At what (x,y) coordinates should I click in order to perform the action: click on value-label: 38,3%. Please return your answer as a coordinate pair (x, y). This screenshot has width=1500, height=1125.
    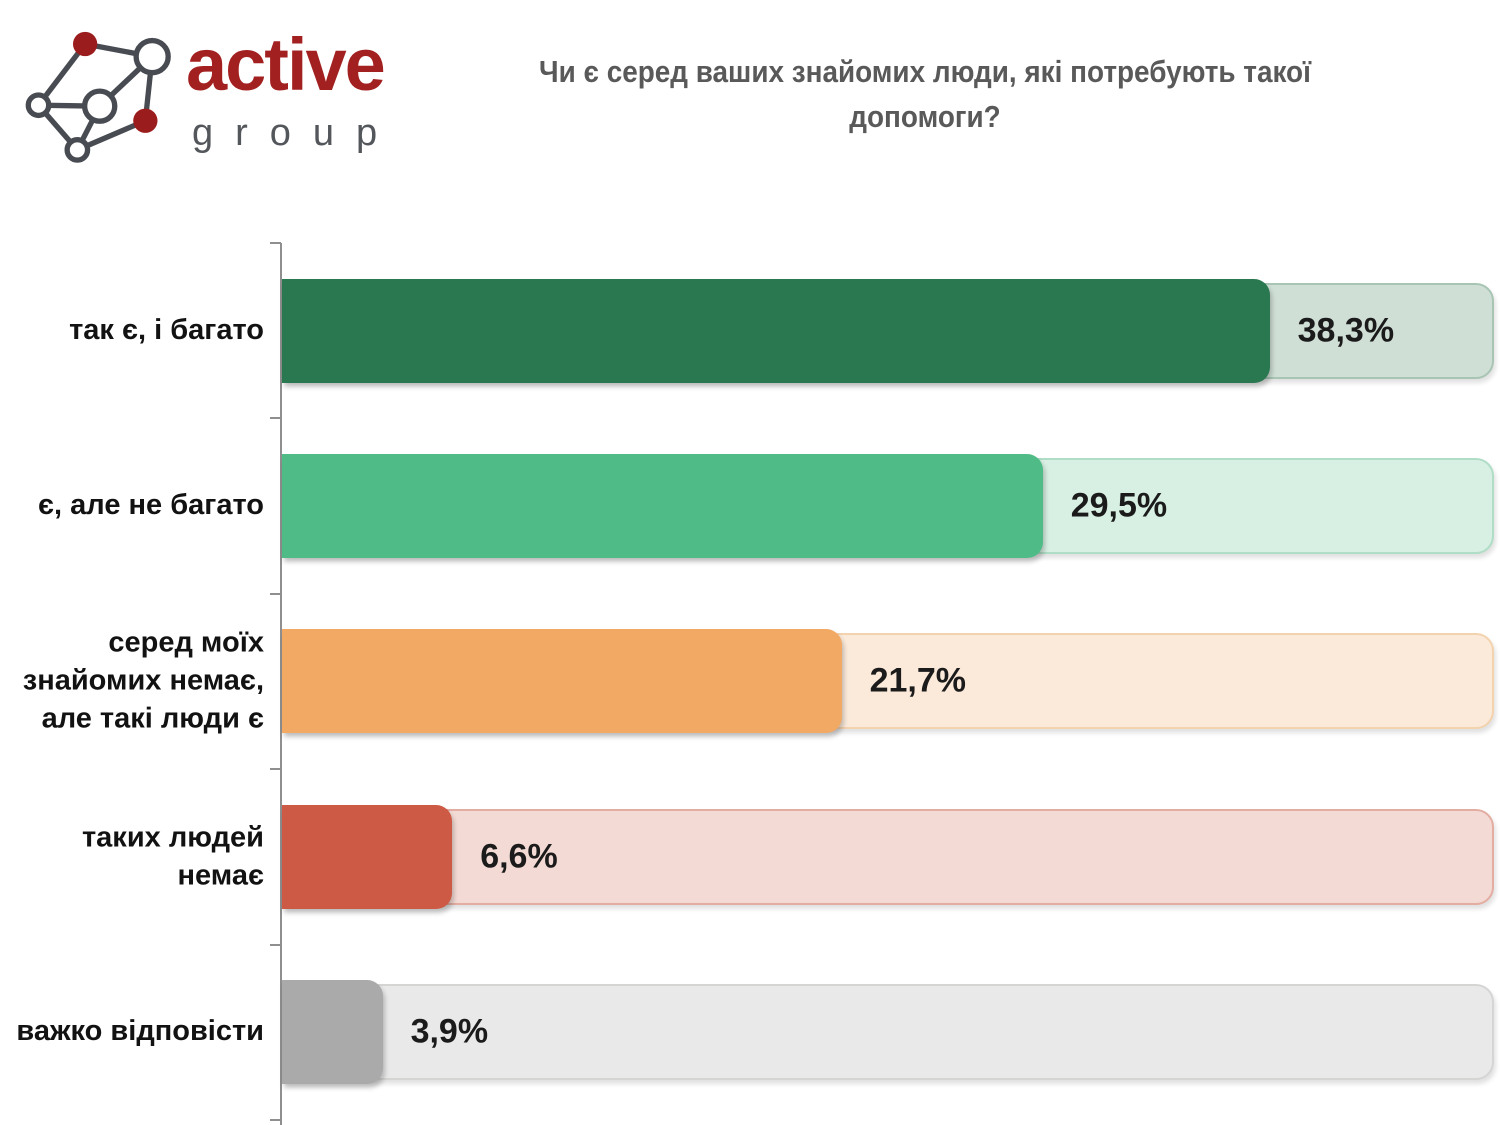
    Looking at the image, I should click on (1346, 330).